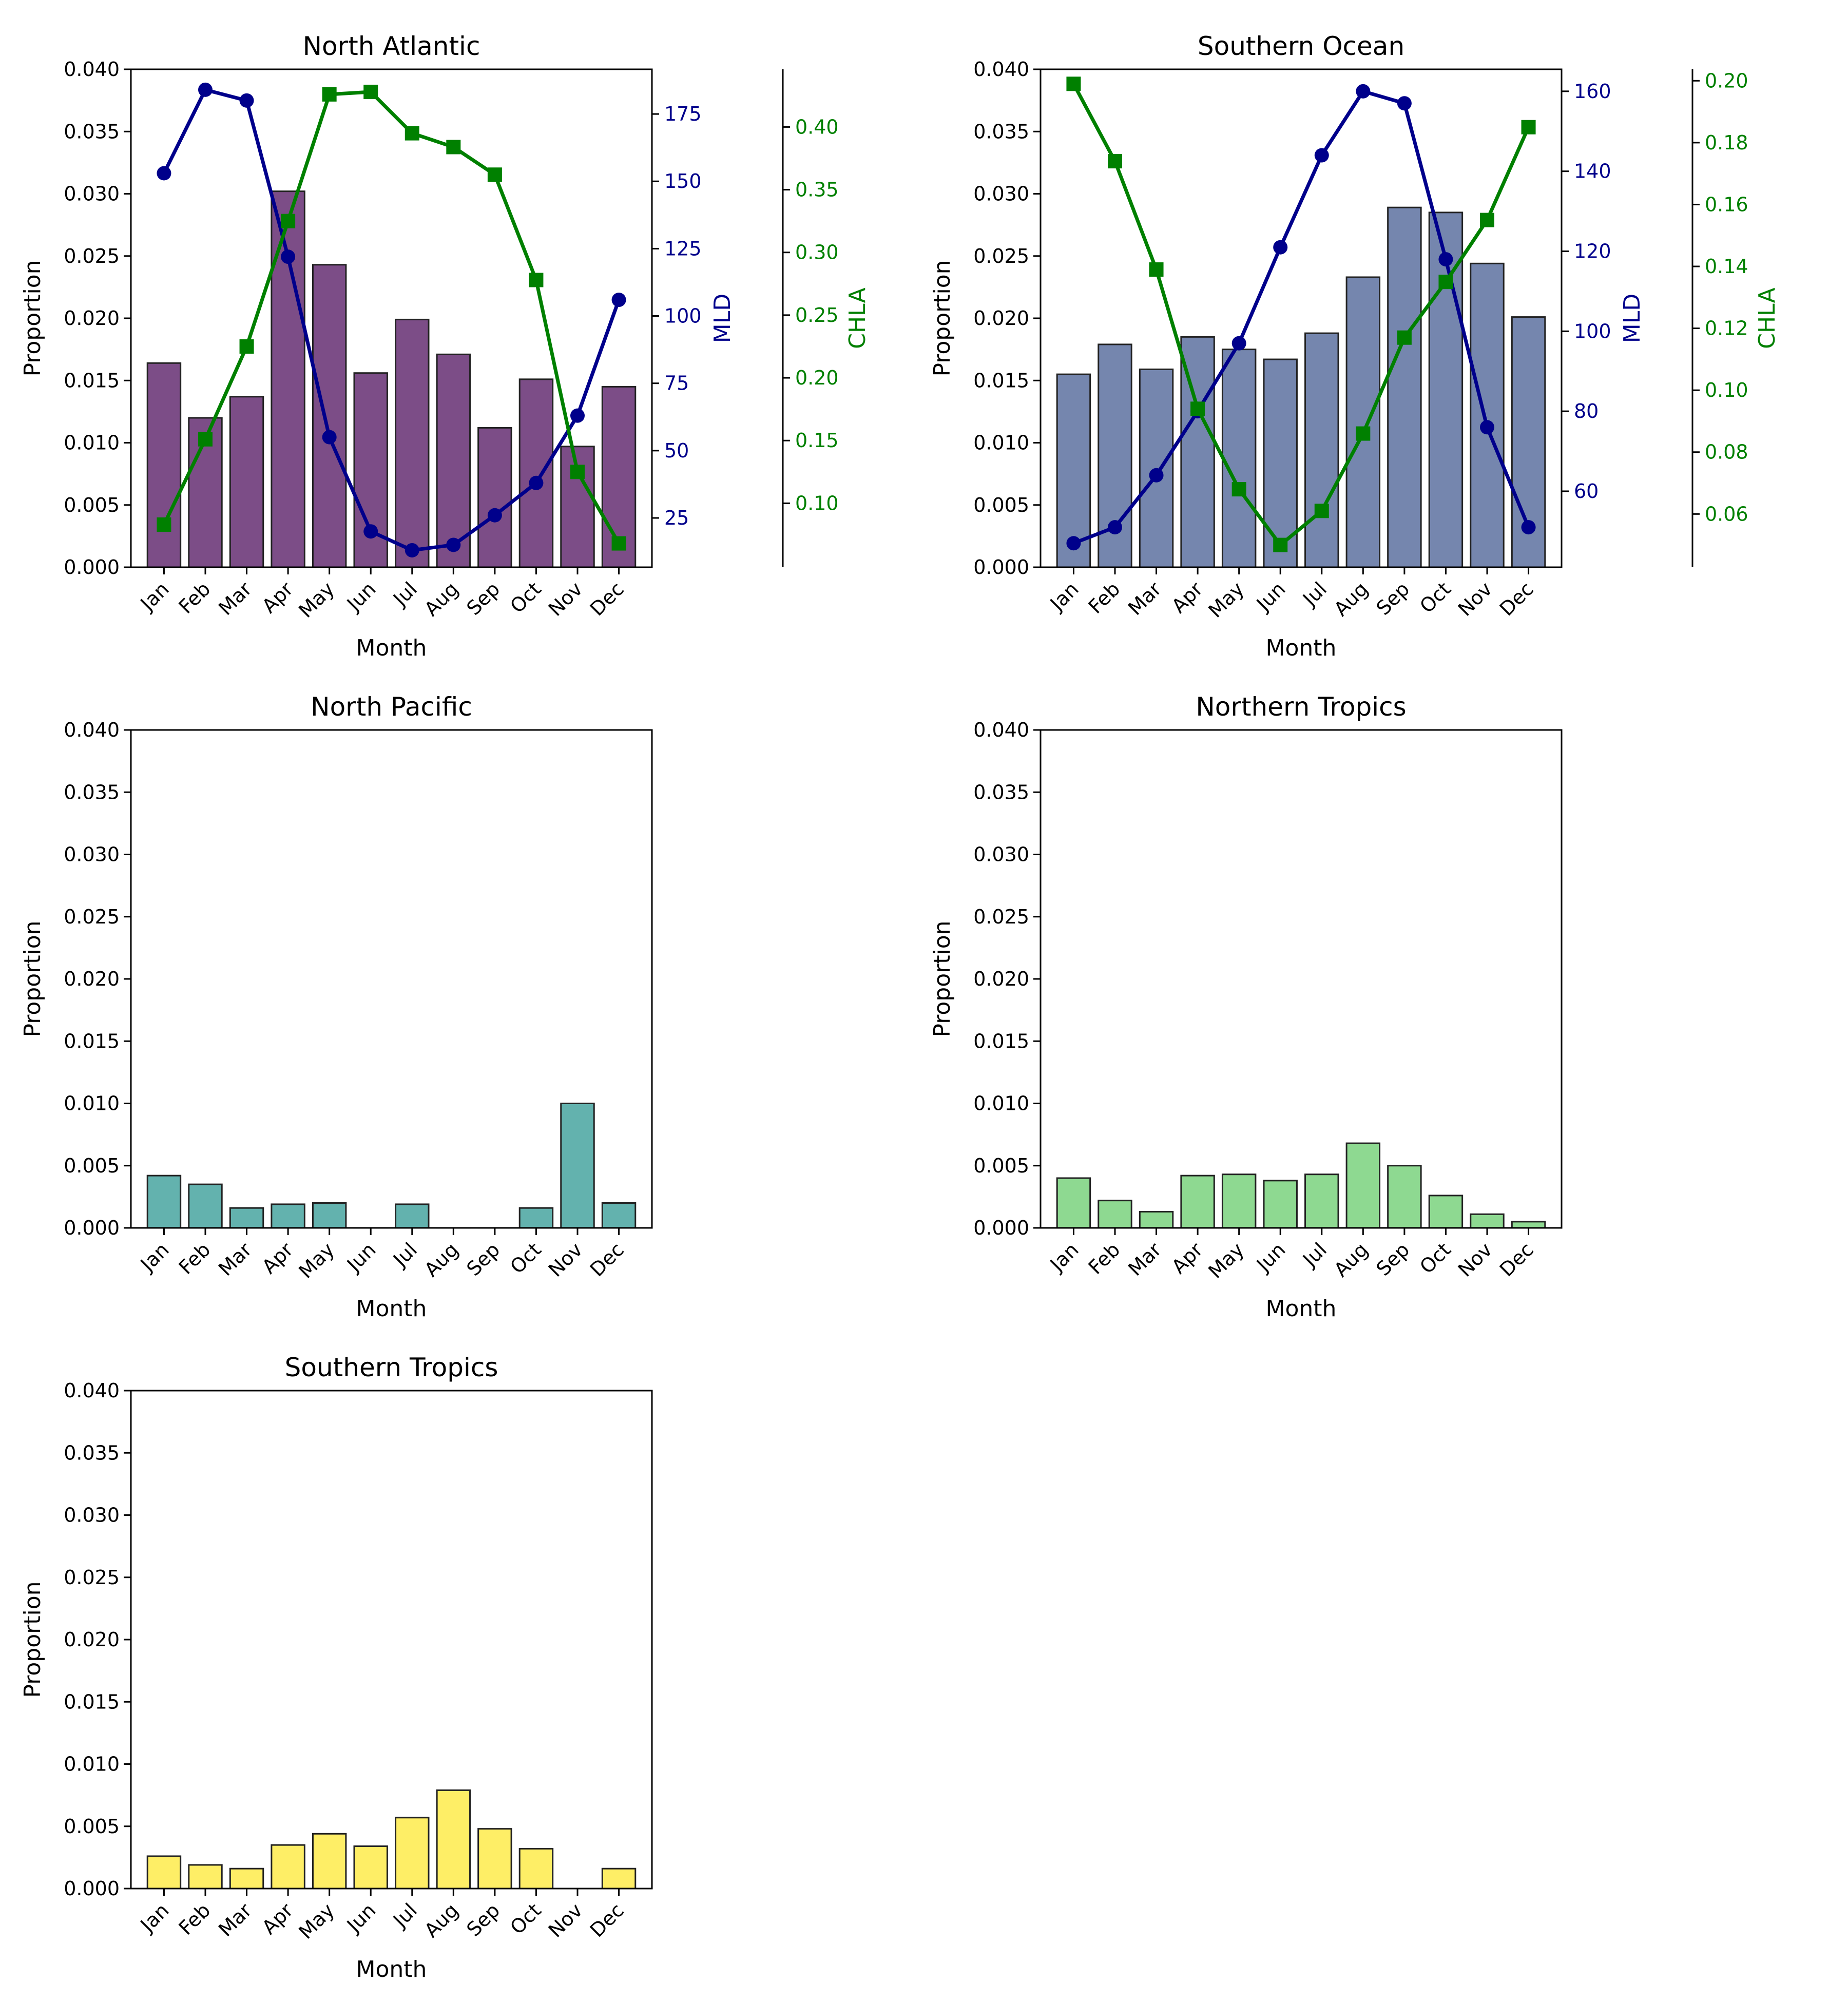 This screenshot has width=1848, height=2002. What do you see at coordinates (676, 383) in the screenshot?
I see `mld-tick-label: 75` at bounding box center [676, 383].